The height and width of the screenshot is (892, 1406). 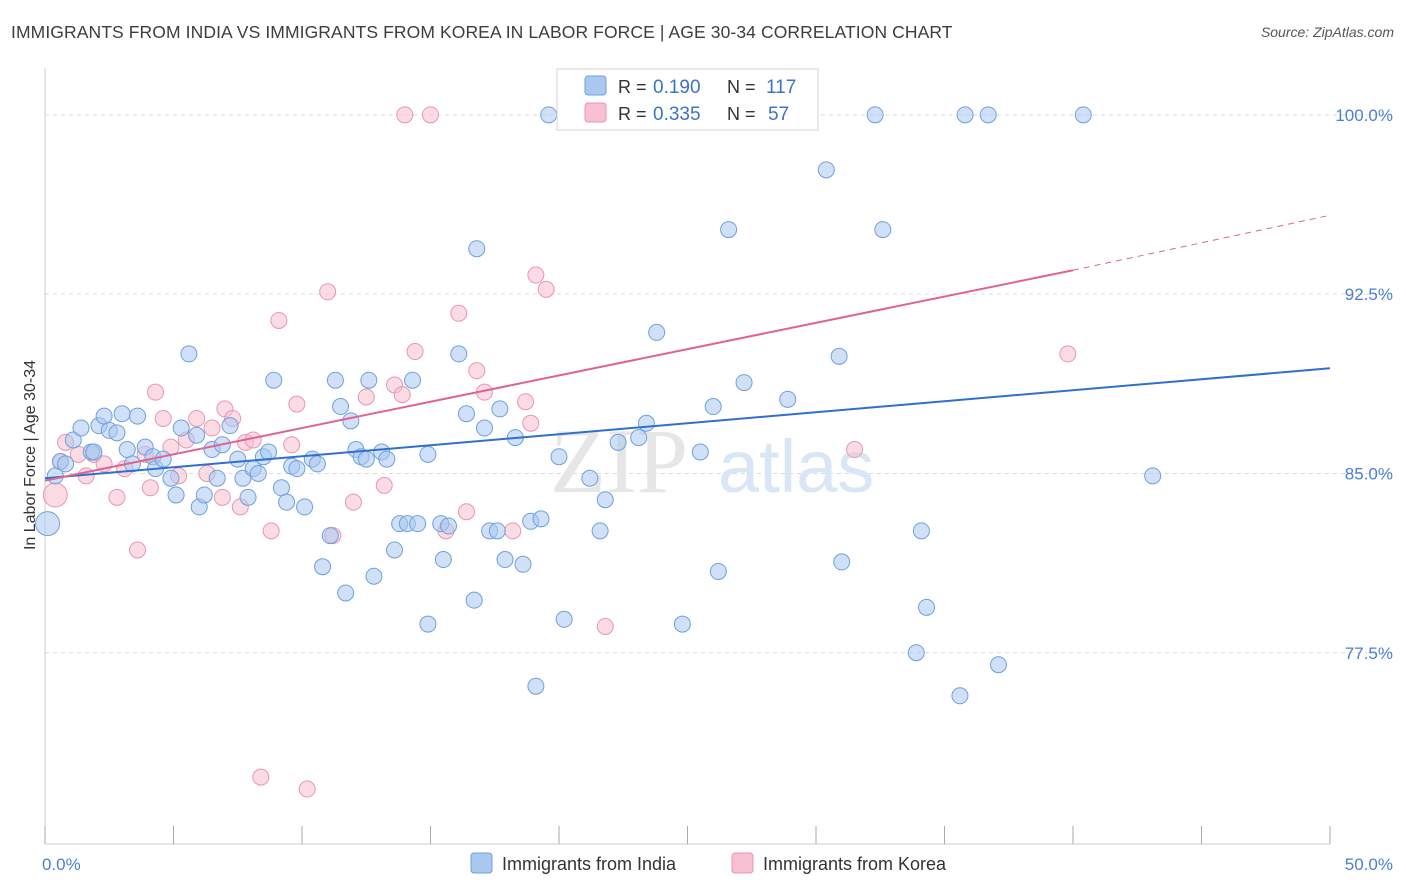 What do you see at coordinates (589, 864) in the screenshot?
I see `legend-india-label: Immigrants from India` at bounding box center [589, 864].